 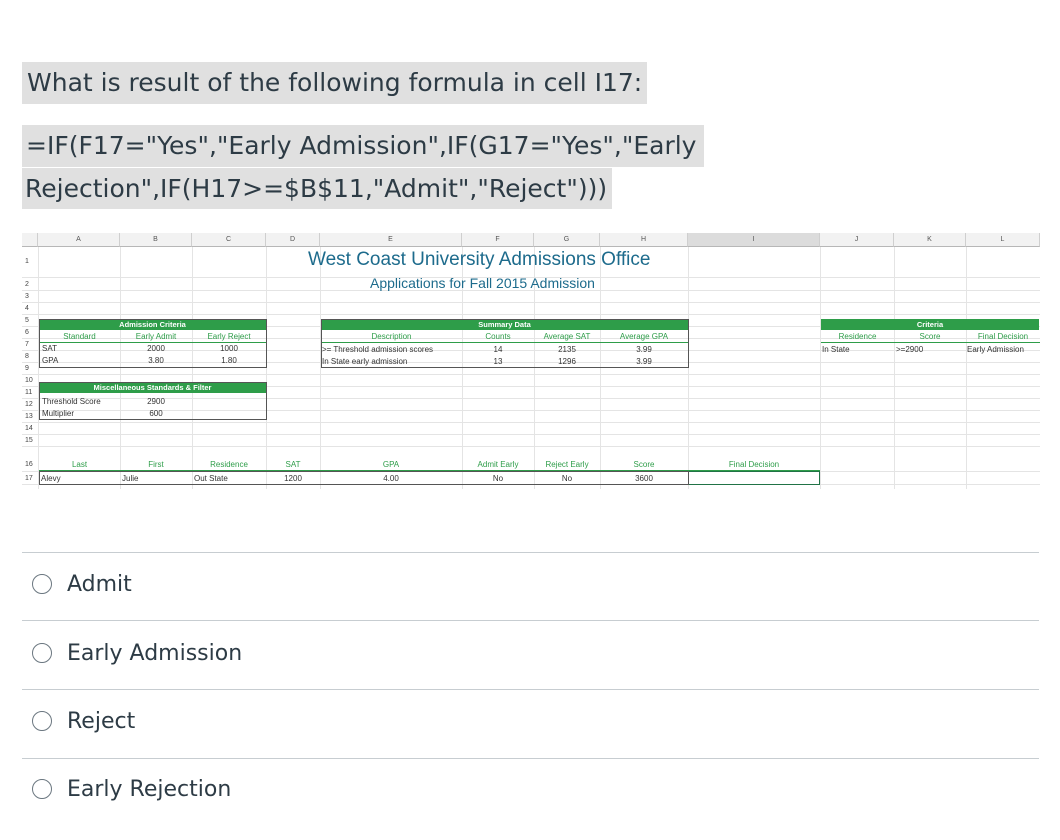 I want to click on record-last: Alevy, so click(x=51, y=478).